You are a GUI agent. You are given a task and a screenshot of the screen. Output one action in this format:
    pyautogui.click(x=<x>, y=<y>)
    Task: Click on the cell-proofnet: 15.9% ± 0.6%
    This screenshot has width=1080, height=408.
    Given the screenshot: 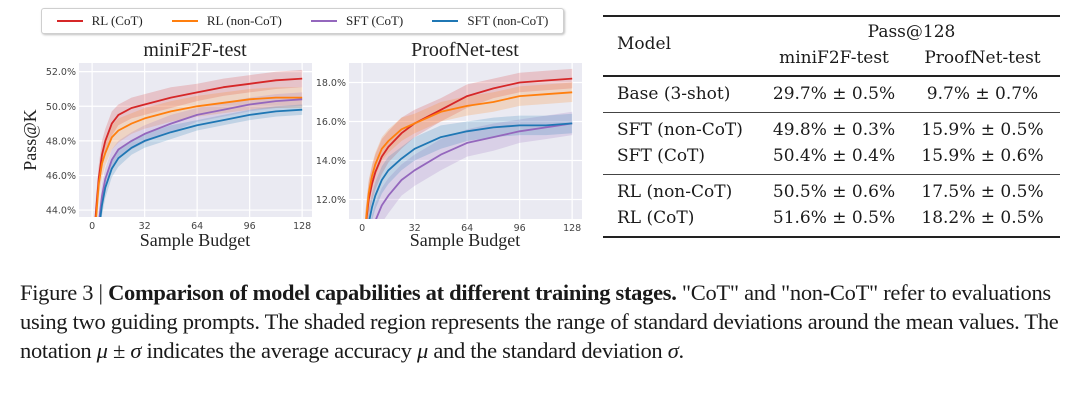 What is the action you would take?
    pyautogui.click(x=982, y=156)
    